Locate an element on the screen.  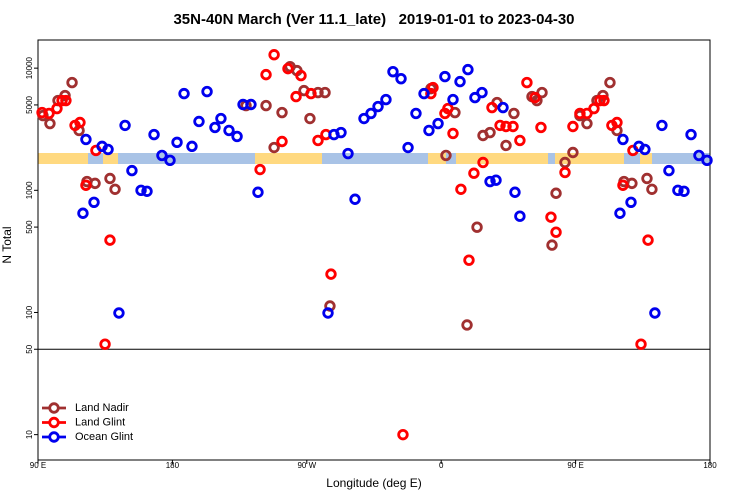
y-tick-label: 5000 is located at coordinates (29, 104).